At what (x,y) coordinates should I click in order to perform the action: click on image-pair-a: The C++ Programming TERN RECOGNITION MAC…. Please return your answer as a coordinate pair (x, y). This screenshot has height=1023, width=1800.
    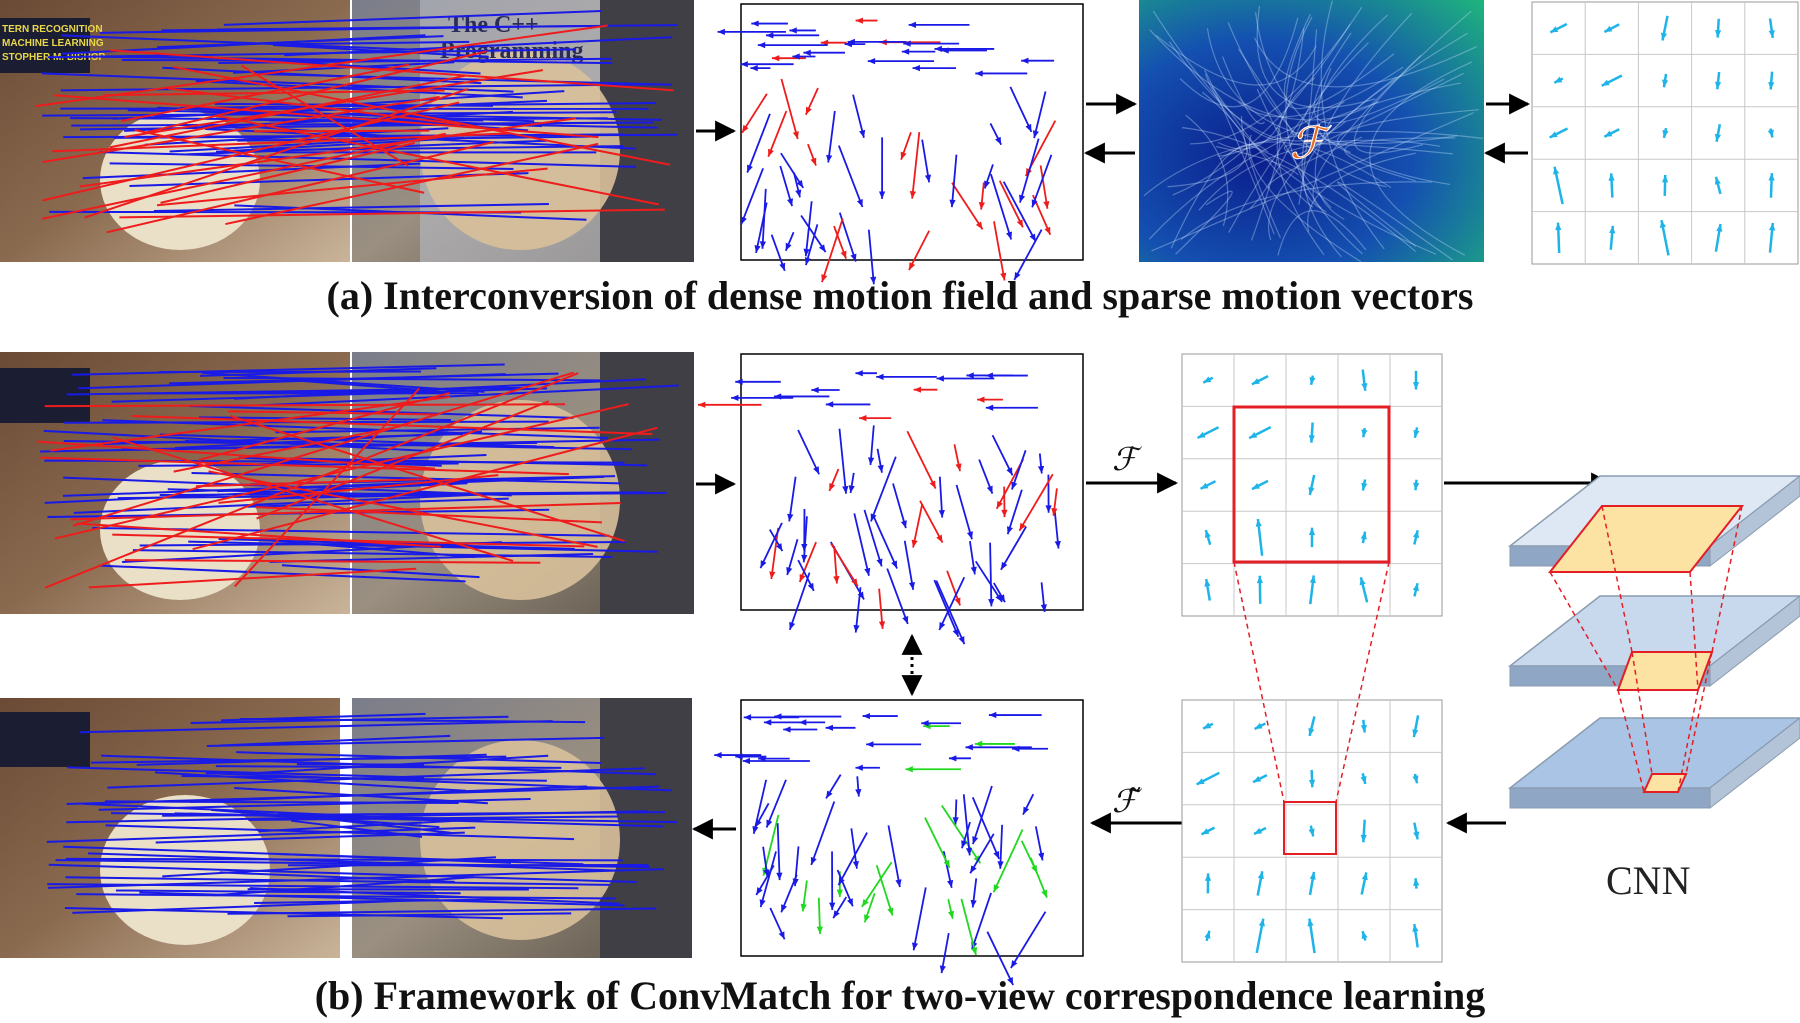
    Looking at the image, I should click on (347, 131).